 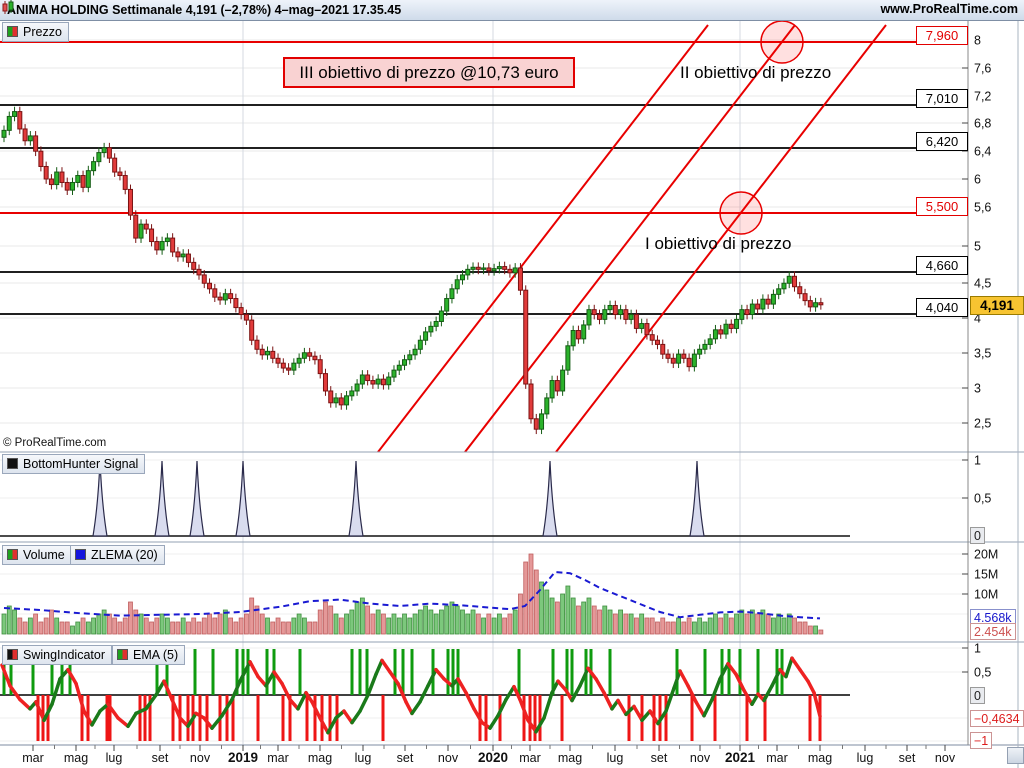 What do you see at coordinates (149, 655) in the screenshot?
I see `ema-legend-chip: EMA (5)` at bounding box center [149, 655].